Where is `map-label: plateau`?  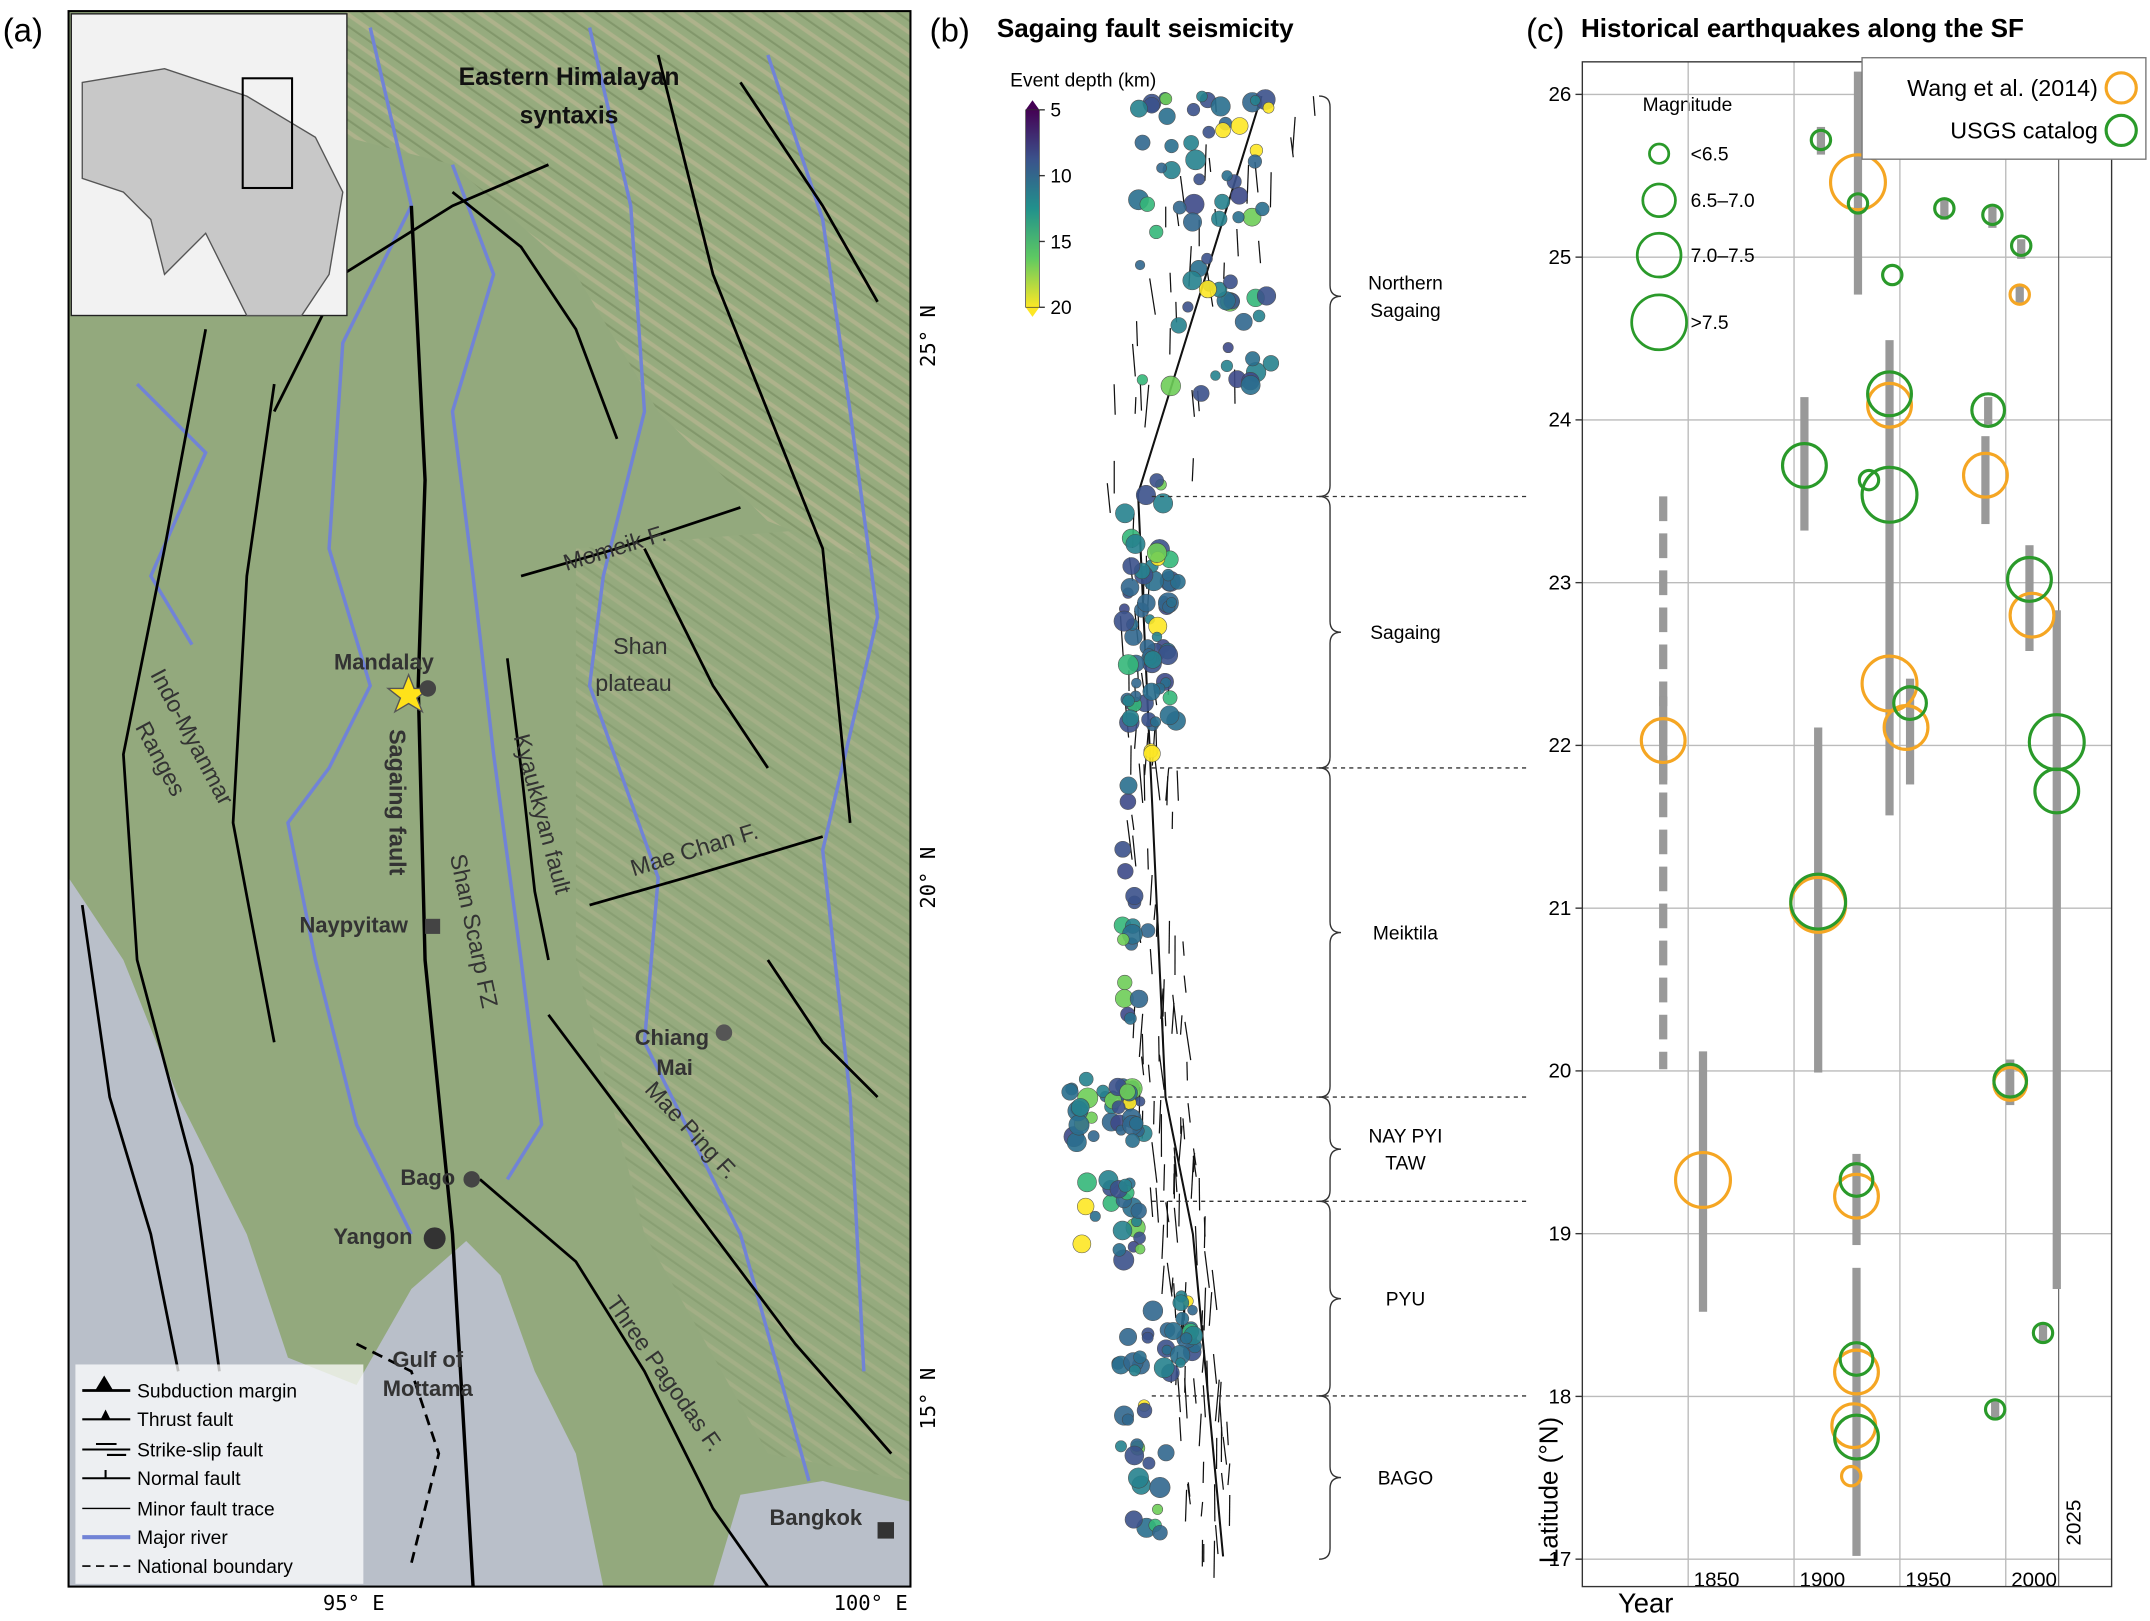 map-label: plateau is located at coordinates (633, 683).